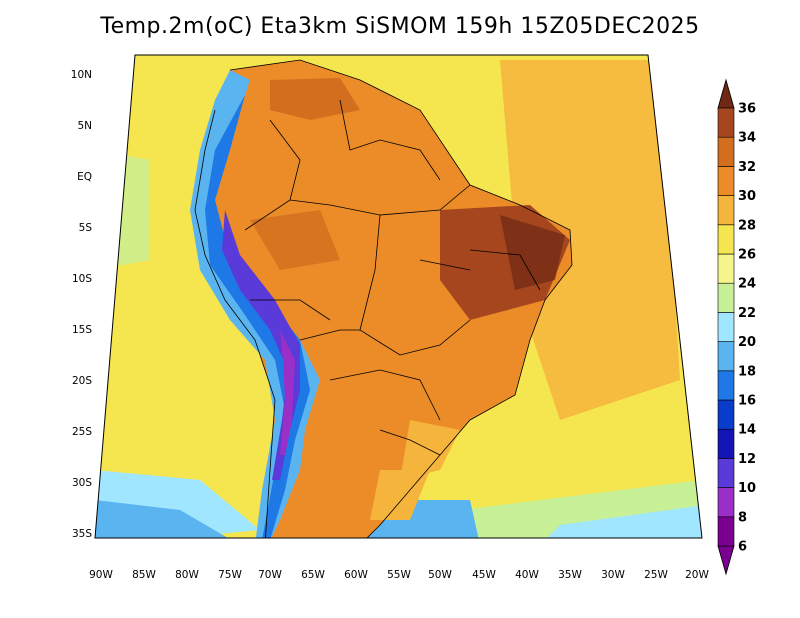  Describe the element at coordinates (747, 138) in the screenshot. I see `colorbar-label: 34` at that location.